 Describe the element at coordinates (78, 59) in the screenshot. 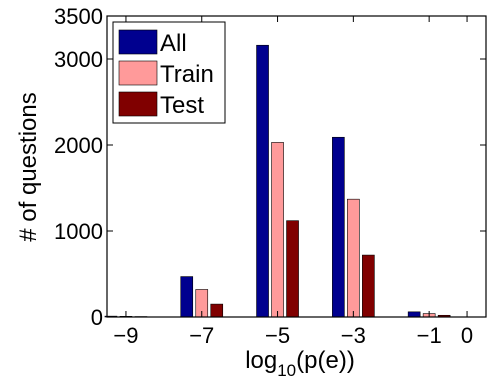

I see `y-tick-label-3: 3000` at that location.